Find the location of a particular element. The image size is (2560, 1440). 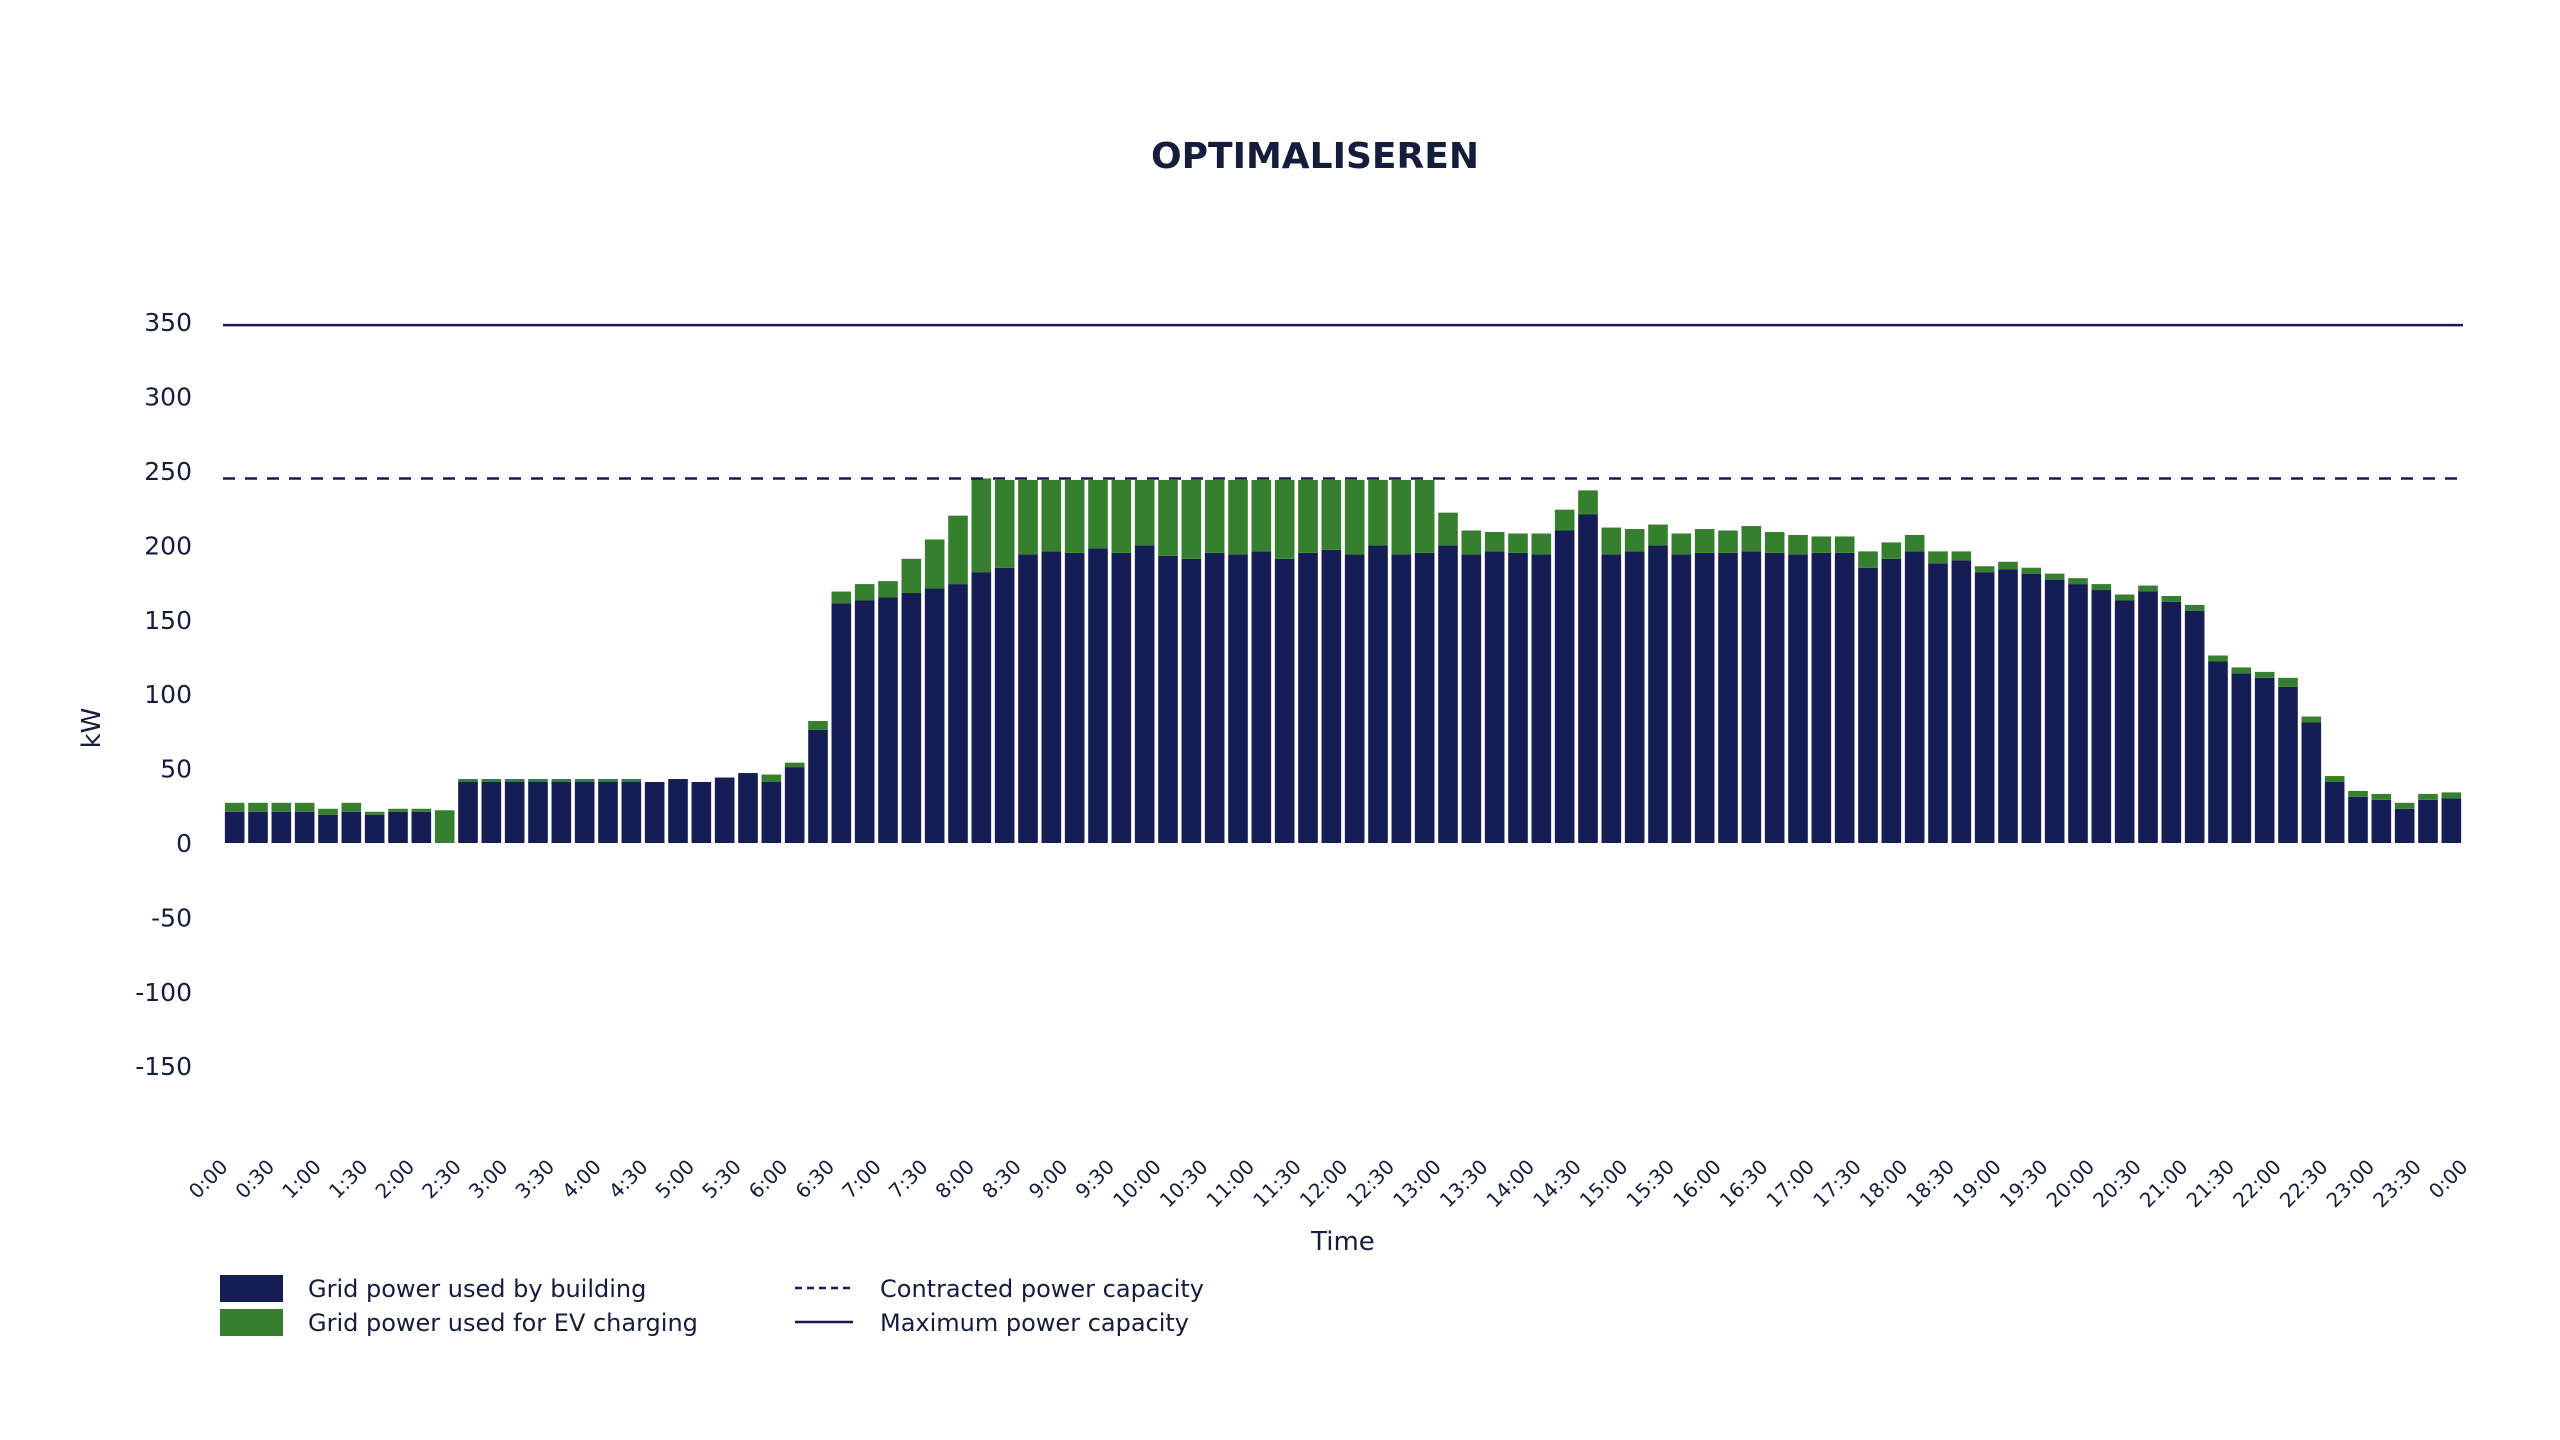

x-tick-label: 7:30 is located at coordinates (908, 1179).